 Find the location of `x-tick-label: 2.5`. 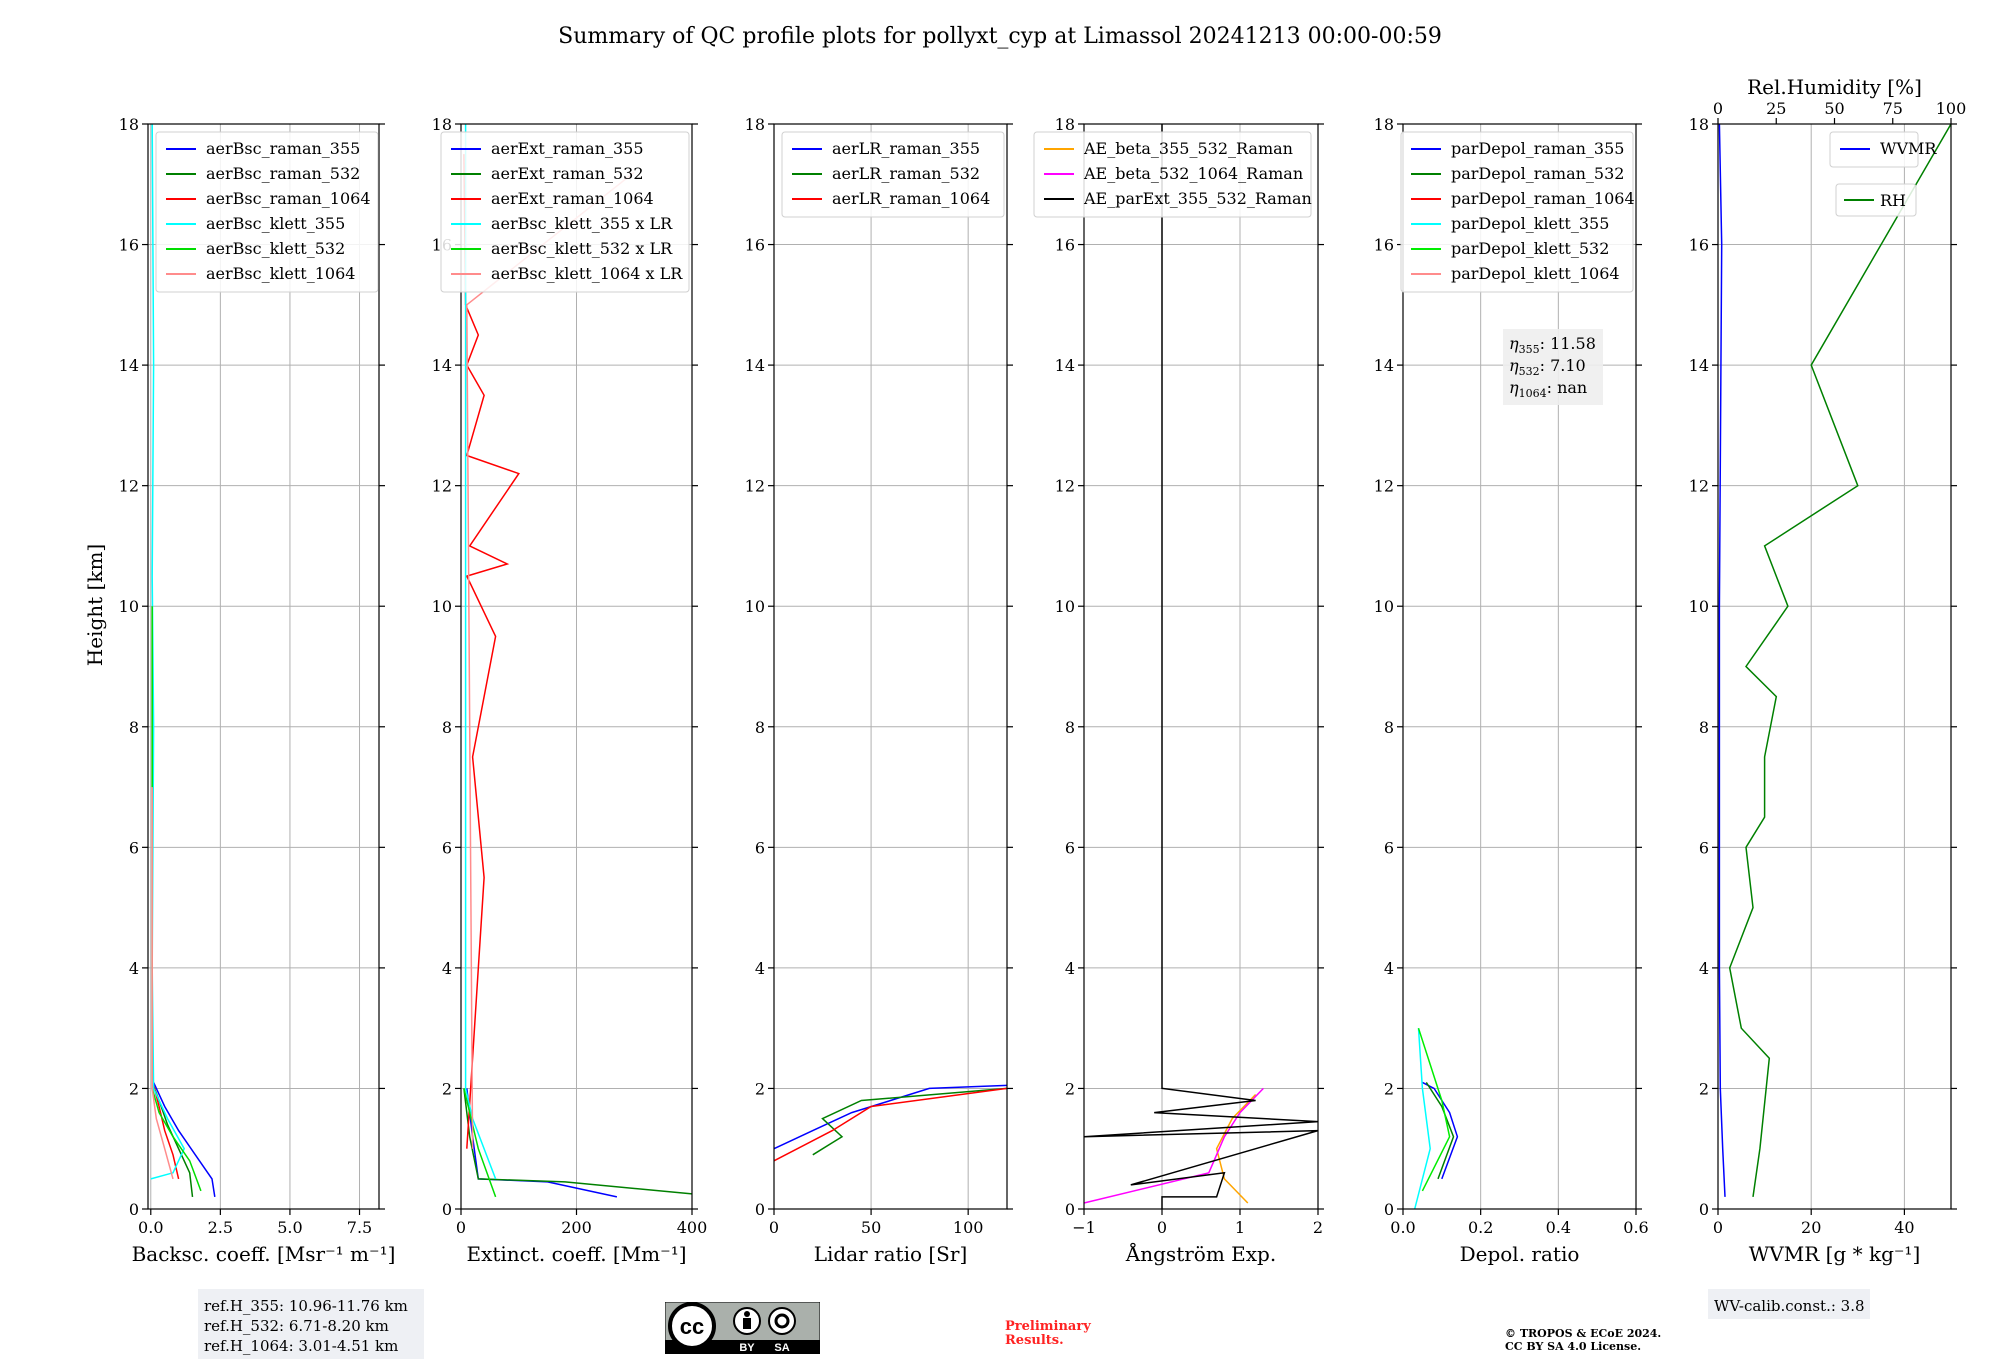

x-tick-label: 2.5 is located at coordinates (220, 1227).